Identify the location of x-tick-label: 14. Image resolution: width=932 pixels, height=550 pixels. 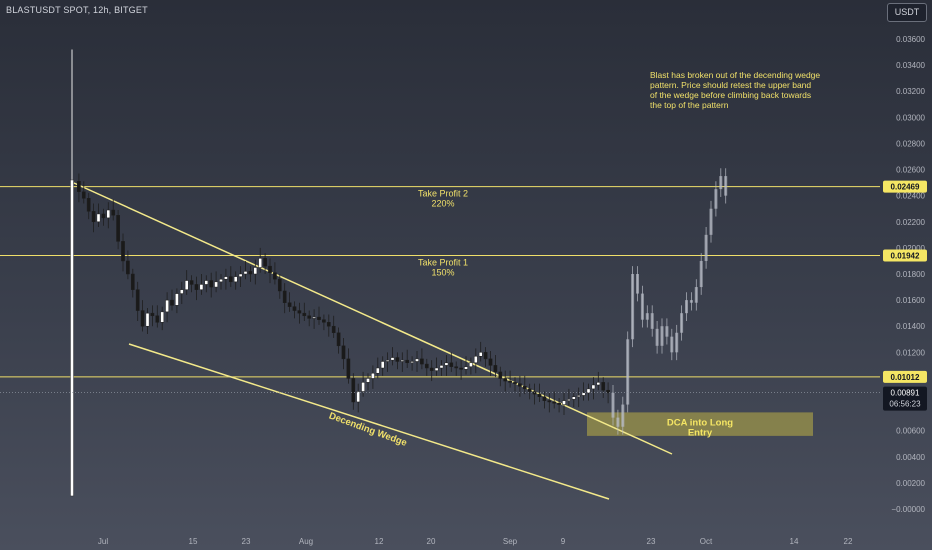
(794, 541).